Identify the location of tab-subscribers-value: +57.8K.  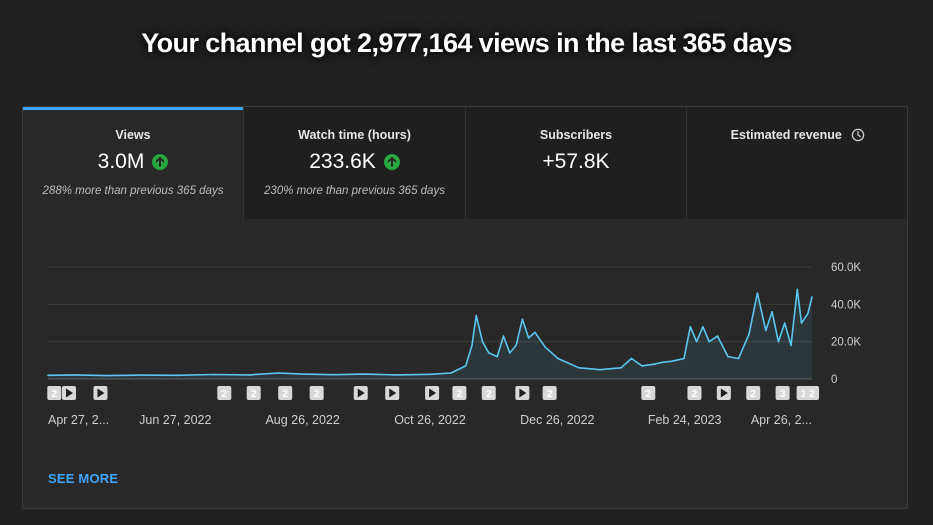
(576, 161).